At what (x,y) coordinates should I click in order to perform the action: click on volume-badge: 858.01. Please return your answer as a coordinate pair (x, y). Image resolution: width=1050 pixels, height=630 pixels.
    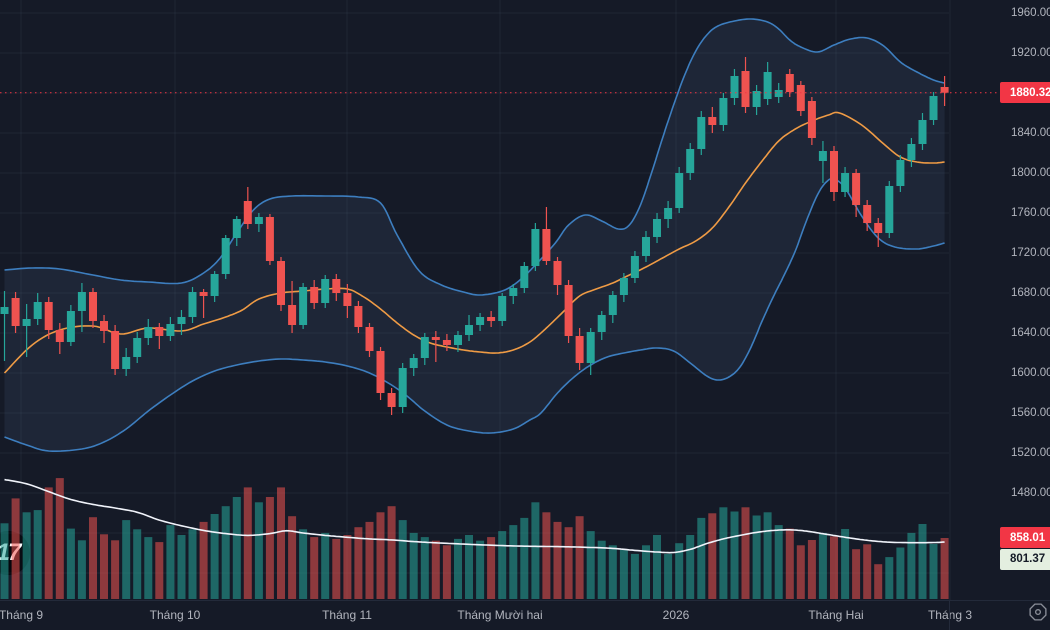
    Looking at the image, I should click on (1025, 538).